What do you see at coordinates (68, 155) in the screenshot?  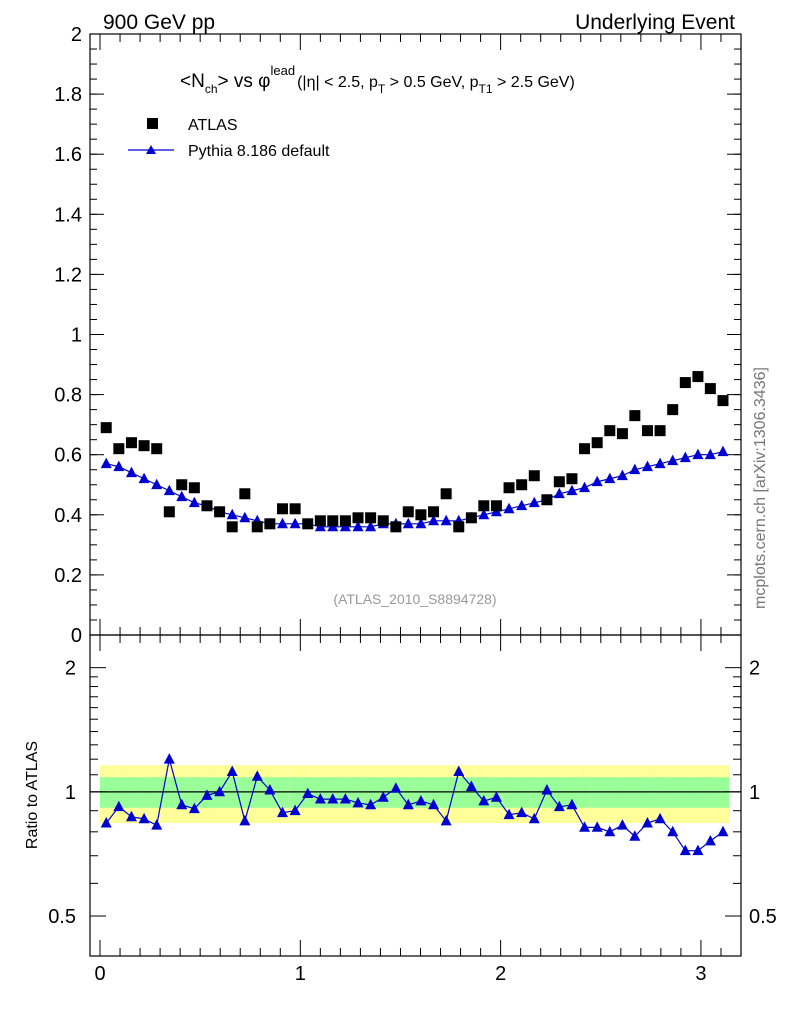 I see `y-tick-label: 1.6` at bounding box center [68, 155].